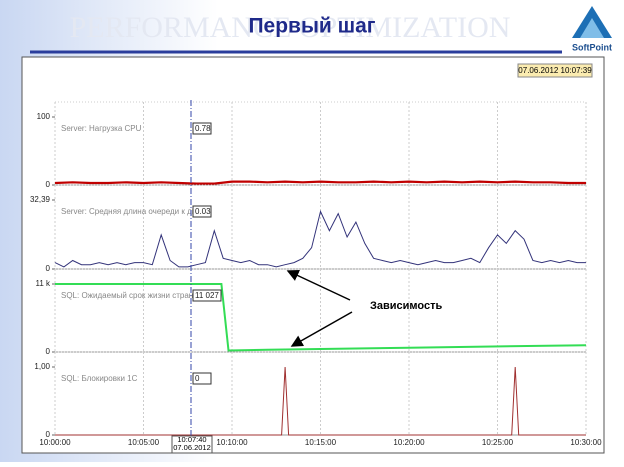 The height and width of the screenshot is (467, 624). Describe the element at coordinates (144, 442) in the screenshot. I see `x-tick-label: 10:05:00` at that location.